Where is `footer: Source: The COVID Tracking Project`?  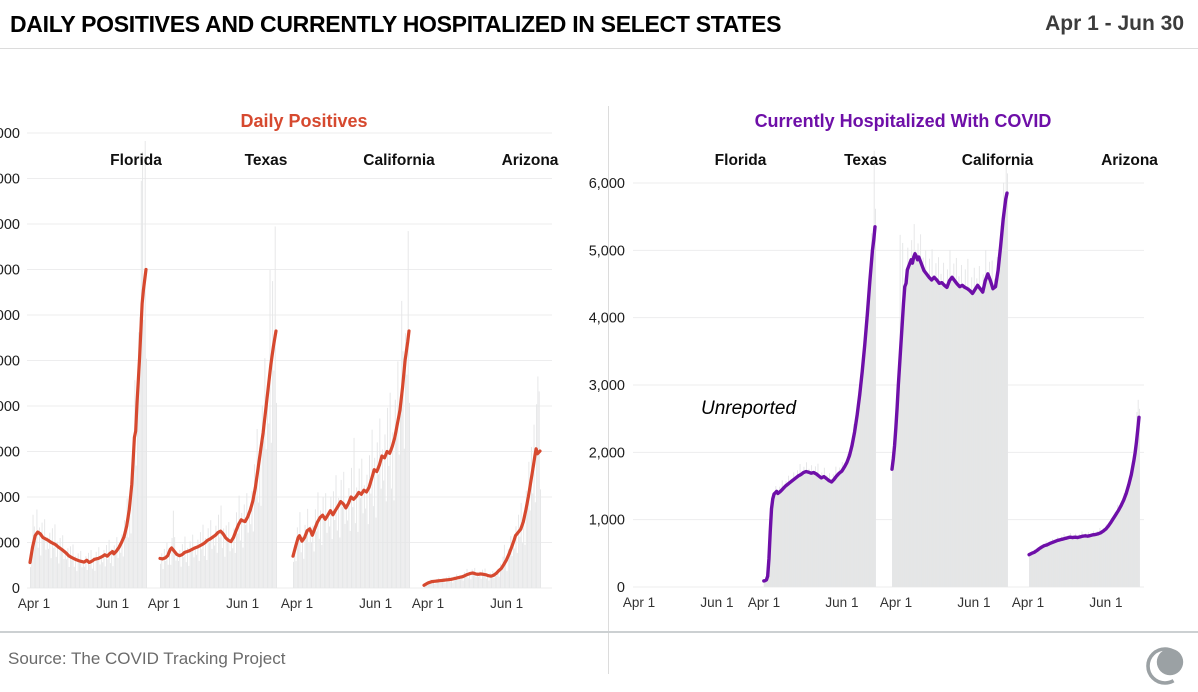 footer: Source: The COVID Tracking Project is located at coordinates (599, 661).